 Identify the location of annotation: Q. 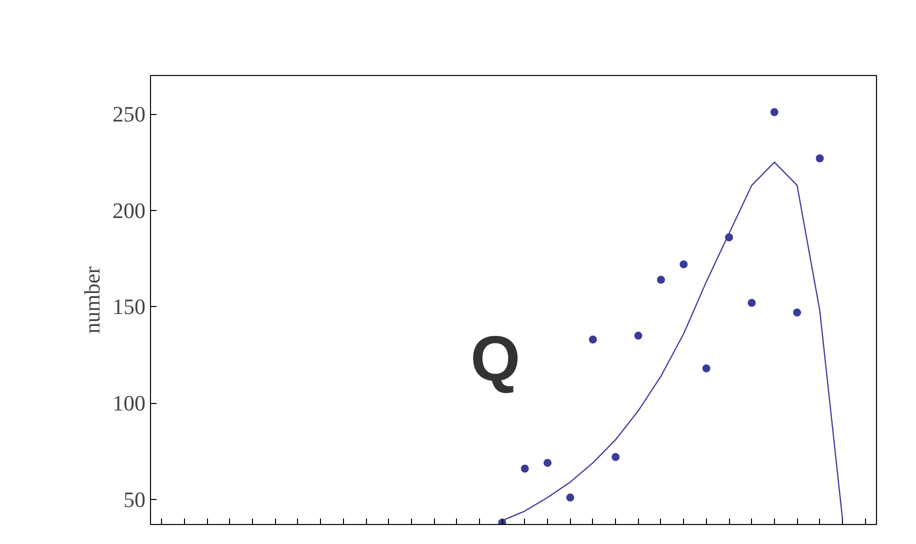
(495, 358).